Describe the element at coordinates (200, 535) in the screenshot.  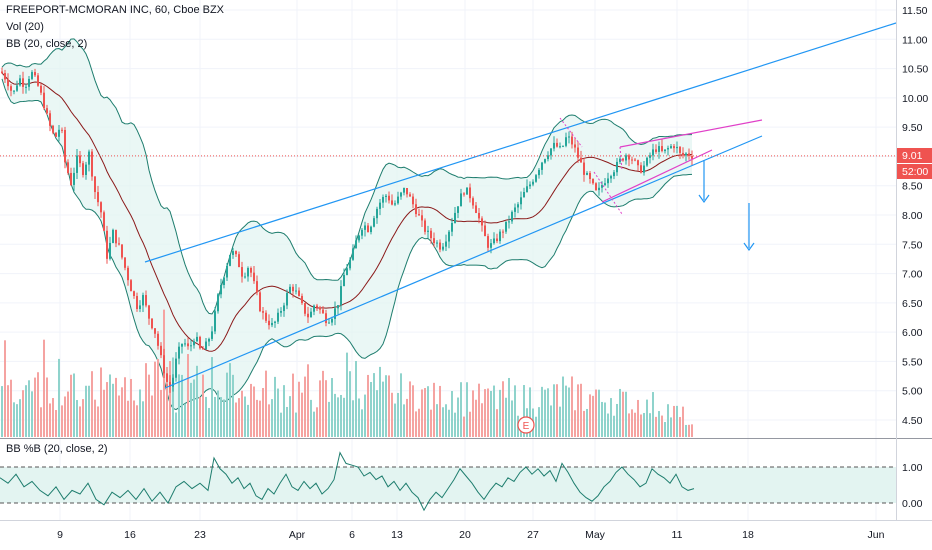
I see `time-tick-label: 23` at that location.